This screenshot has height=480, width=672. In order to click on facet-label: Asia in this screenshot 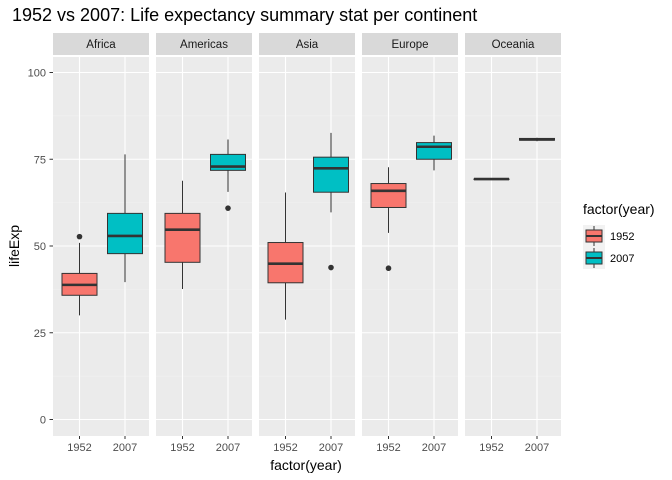, I will do `click(307, 45)`.